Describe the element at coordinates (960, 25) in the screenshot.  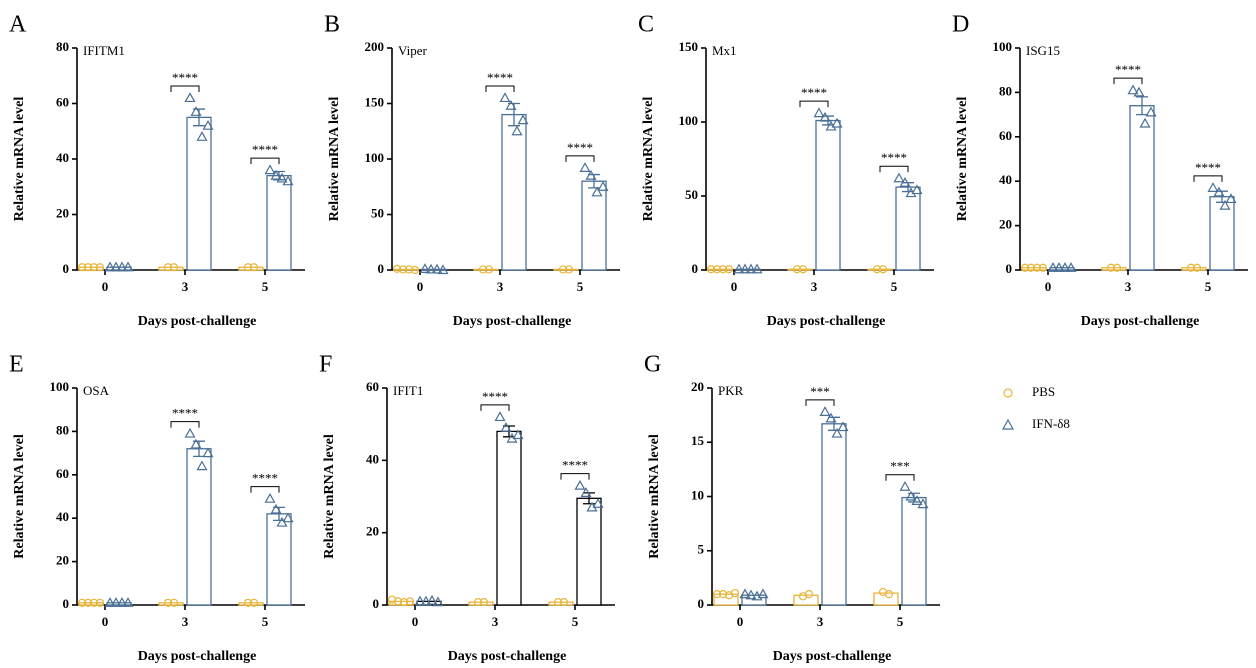
I see `panel-letter: D` at that location.